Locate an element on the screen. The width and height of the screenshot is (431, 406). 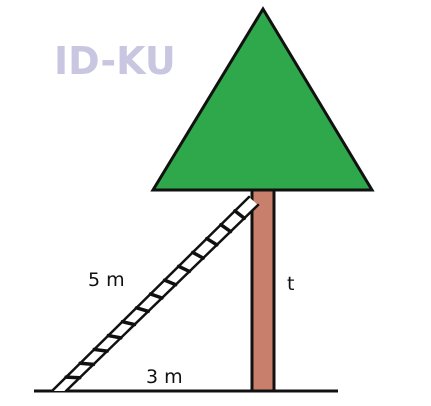
tree-trunk is located at coordinates (263, 289).